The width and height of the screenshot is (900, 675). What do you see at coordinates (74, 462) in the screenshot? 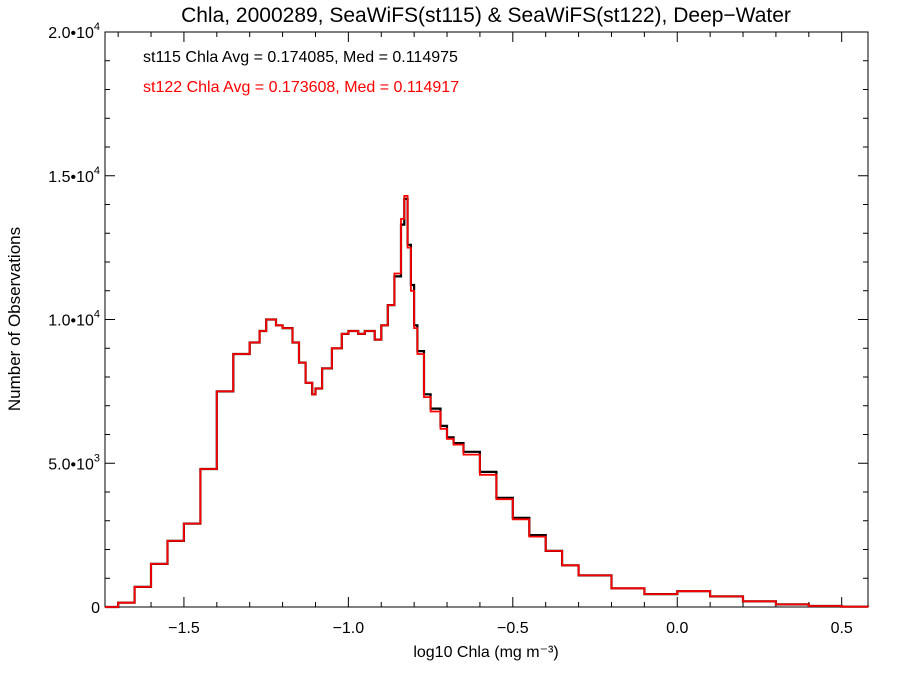
I see `y-tick-label: 5.0•103` at bounding box center [74, 462].